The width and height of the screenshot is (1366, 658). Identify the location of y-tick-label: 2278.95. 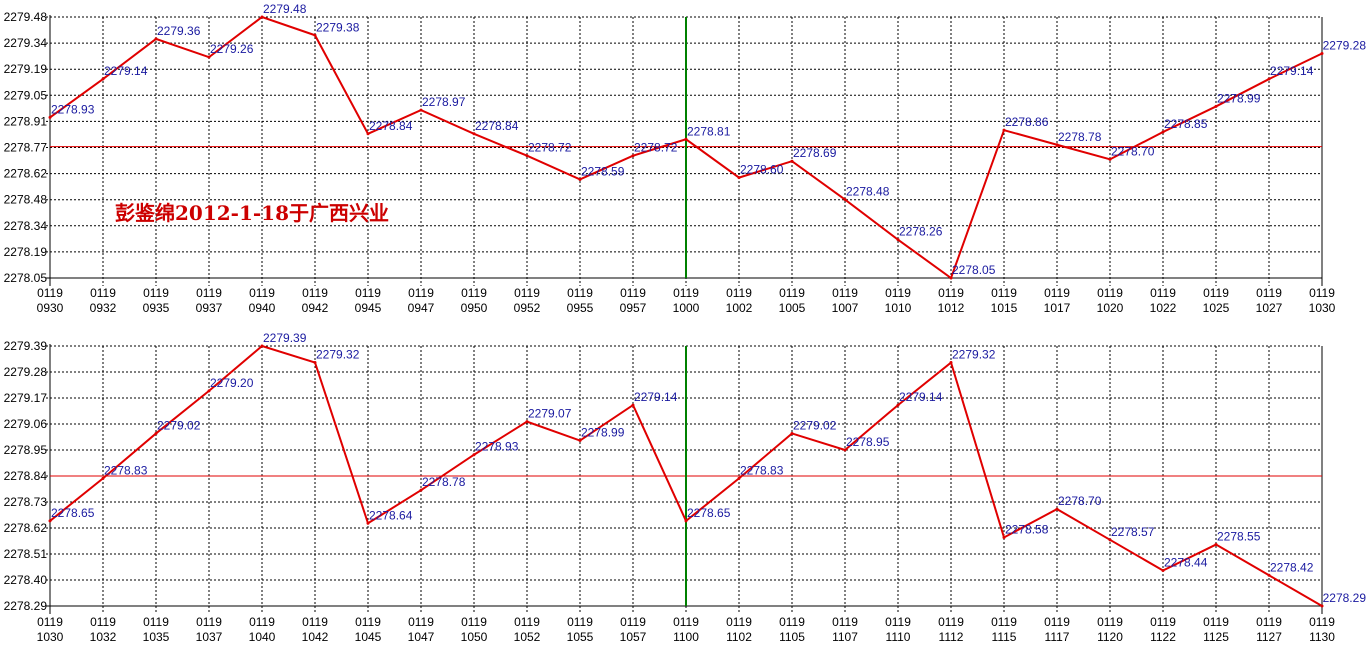
(26, 450).